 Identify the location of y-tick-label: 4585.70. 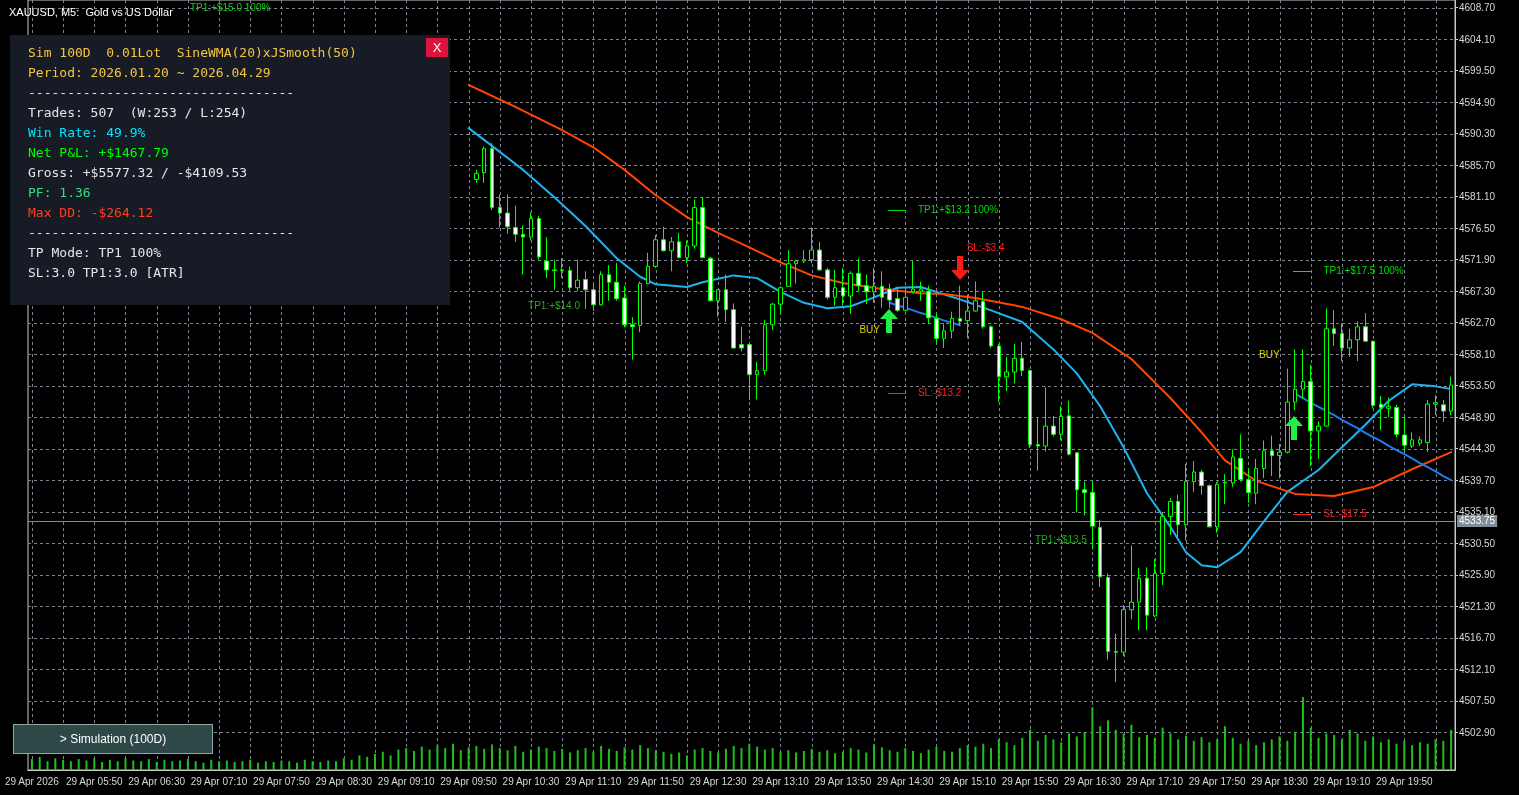
(1477, 165).